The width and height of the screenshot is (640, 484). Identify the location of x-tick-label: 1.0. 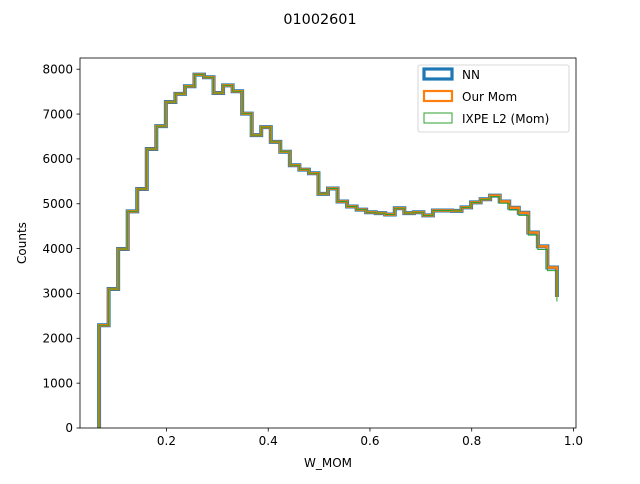
(573, 441).